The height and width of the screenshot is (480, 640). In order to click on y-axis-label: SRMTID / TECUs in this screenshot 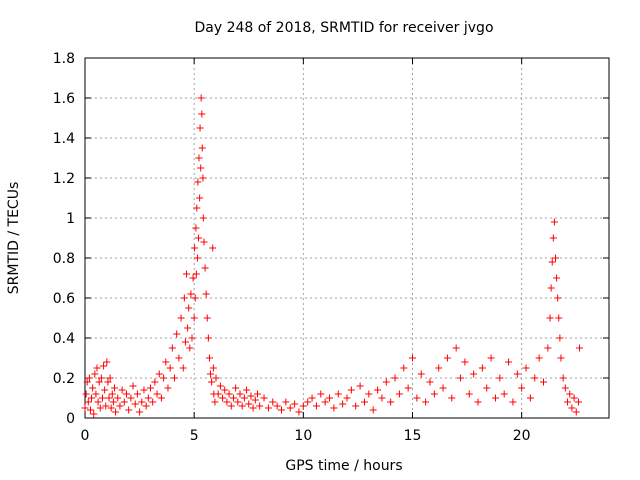, I will do `click(14, 238)`.